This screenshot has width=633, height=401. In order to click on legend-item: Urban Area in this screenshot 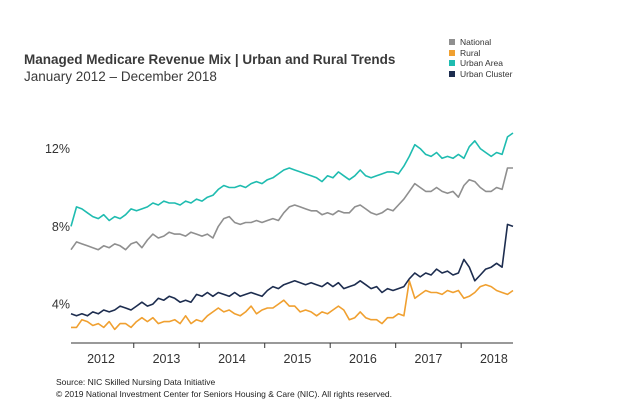, I will do `click(480, 63)`.